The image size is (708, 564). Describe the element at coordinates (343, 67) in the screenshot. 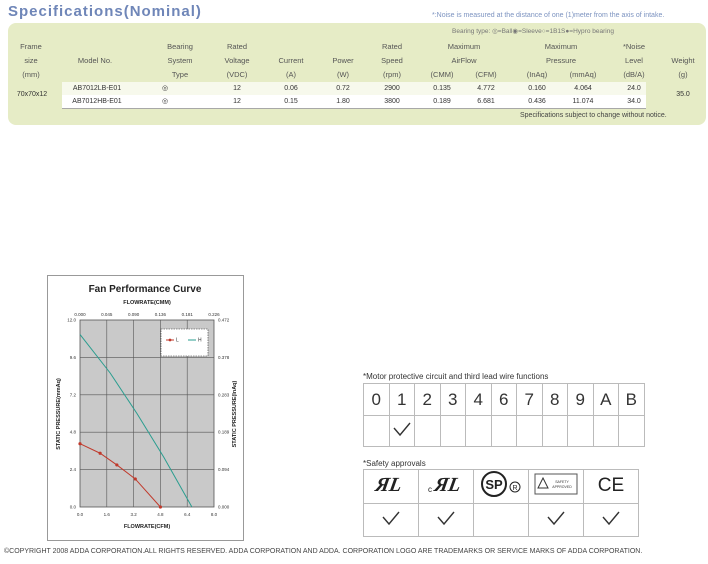

I see `header-power: Power (W)` at that location.